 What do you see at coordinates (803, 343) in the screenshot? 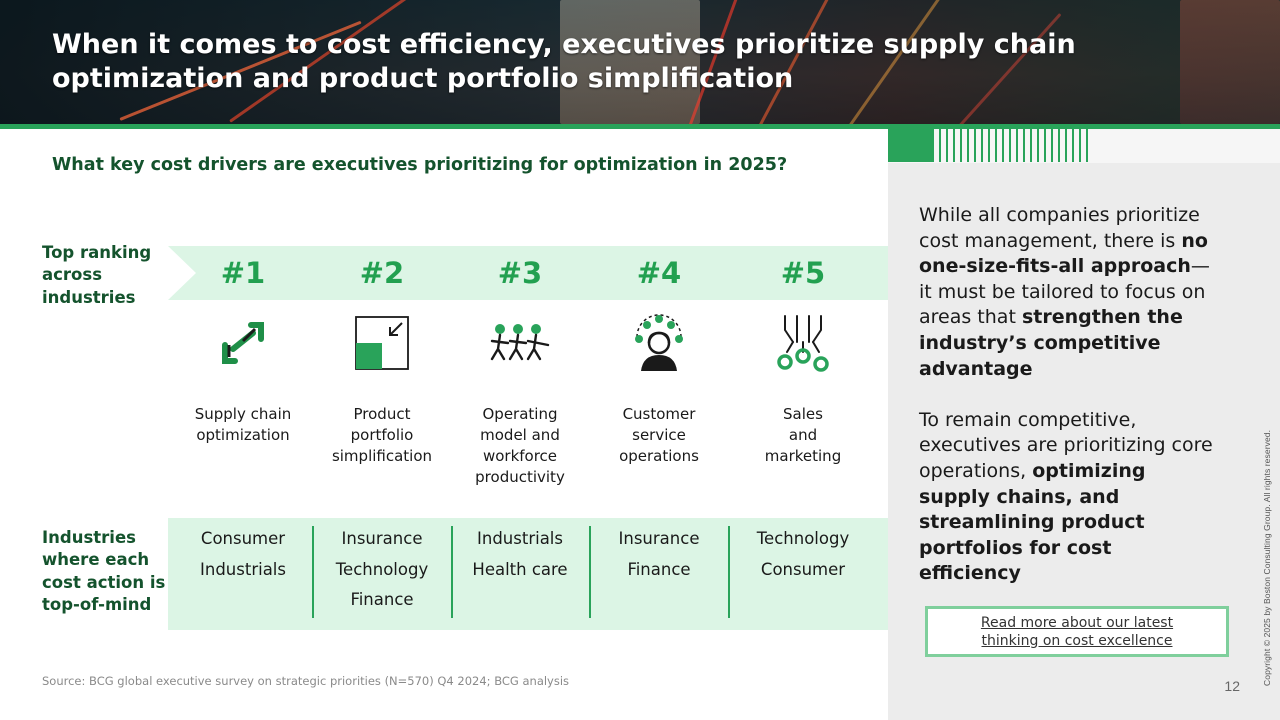
I see `sales-funnel-icon` at bounding box center [803, 343].